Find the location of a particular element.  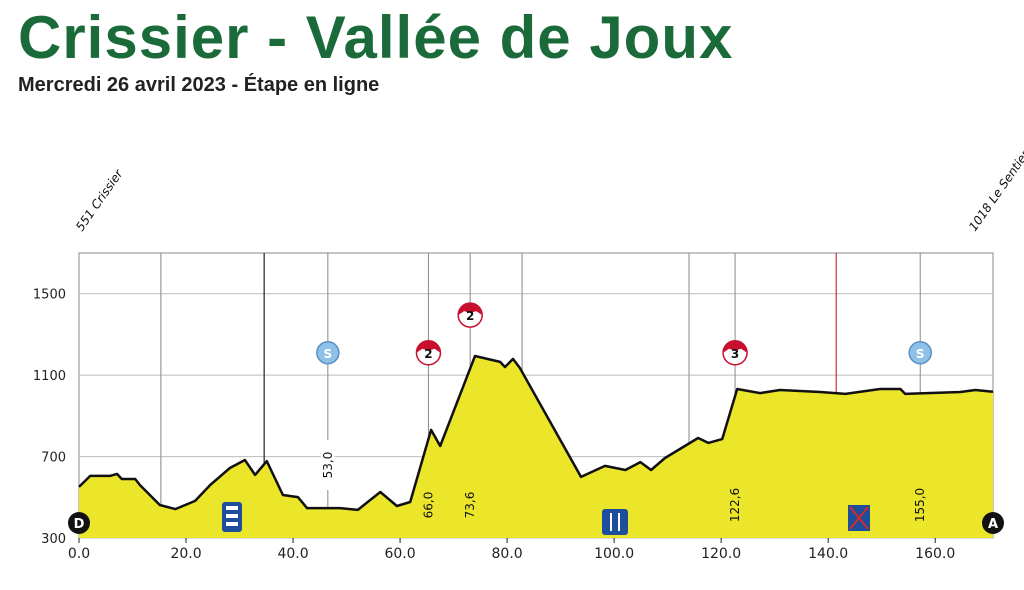

endpoint-code: D is located at coordinates (79, 524).